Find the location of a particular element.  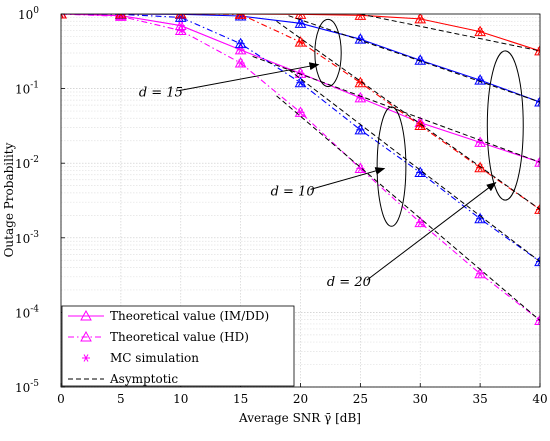

legend-box is located at coordinates (178, 346).